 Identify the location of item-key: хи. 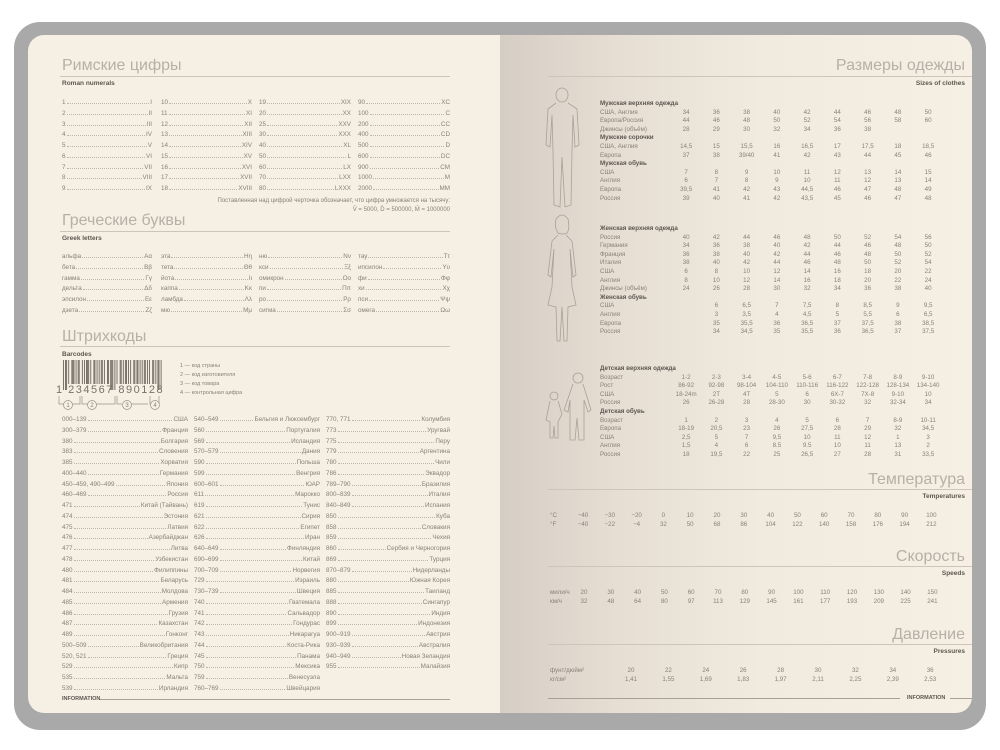
(361, 289).